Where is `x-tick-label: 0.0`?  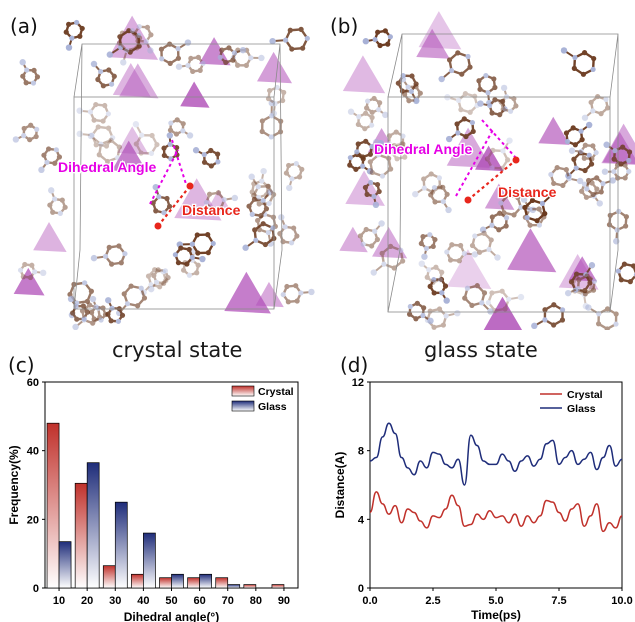
x-tick-label: 0.0 is located at coordinates (369, 601).